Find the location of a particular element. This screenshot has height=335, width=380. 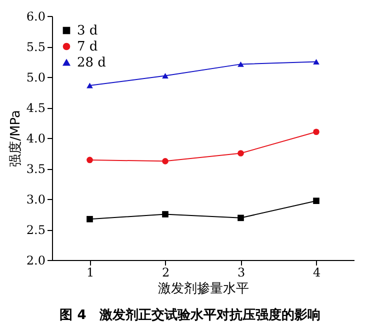

y-tick-label: 6.0 is located at coordinates (36, 17).